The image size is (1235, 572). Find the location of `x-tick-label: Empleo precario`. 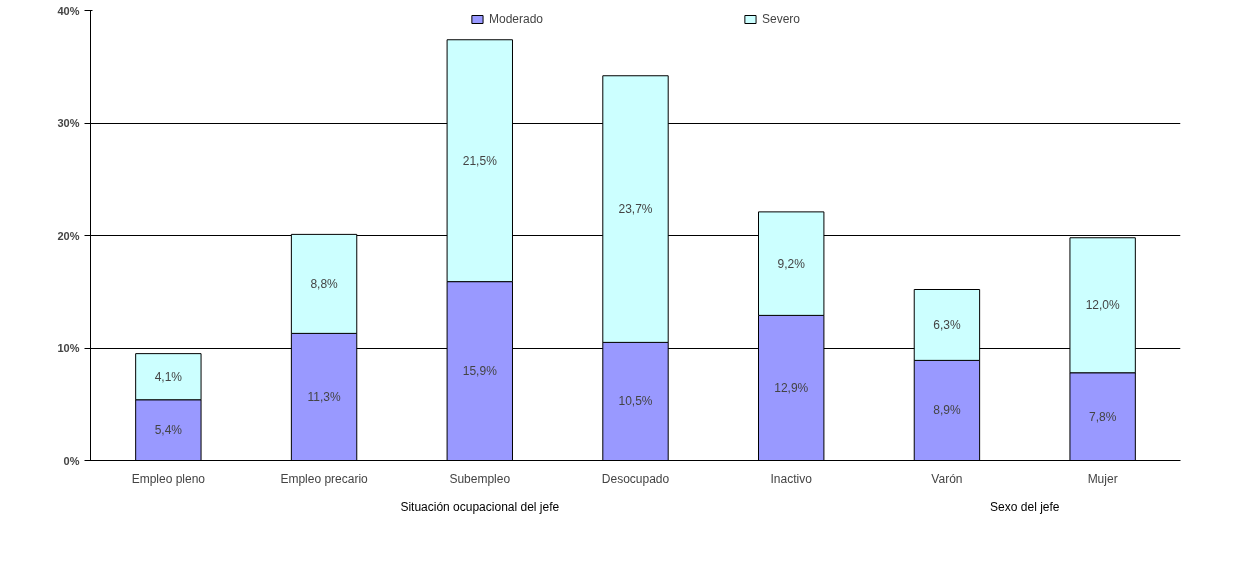

x-tick-label: Empleo precario is located at coordinates (324, 478).